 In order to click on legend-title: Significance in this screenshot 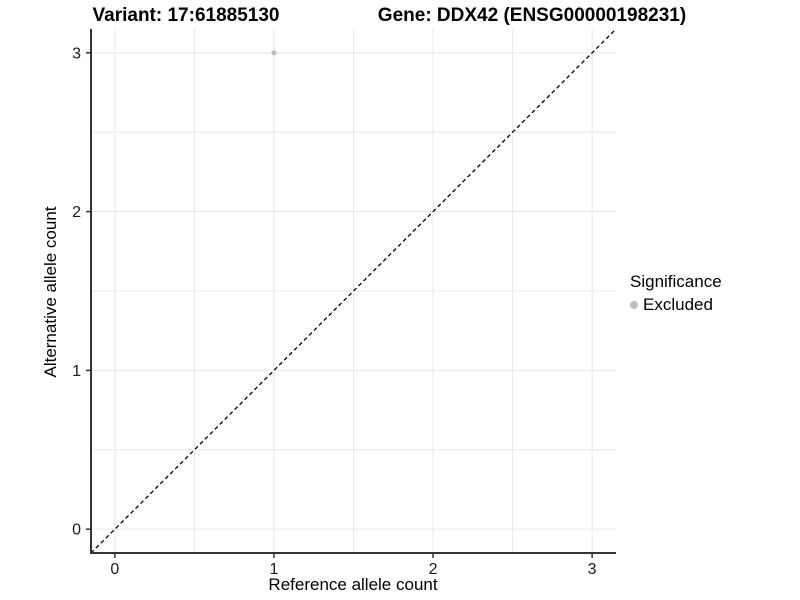, I will do `click(676, 281)`.